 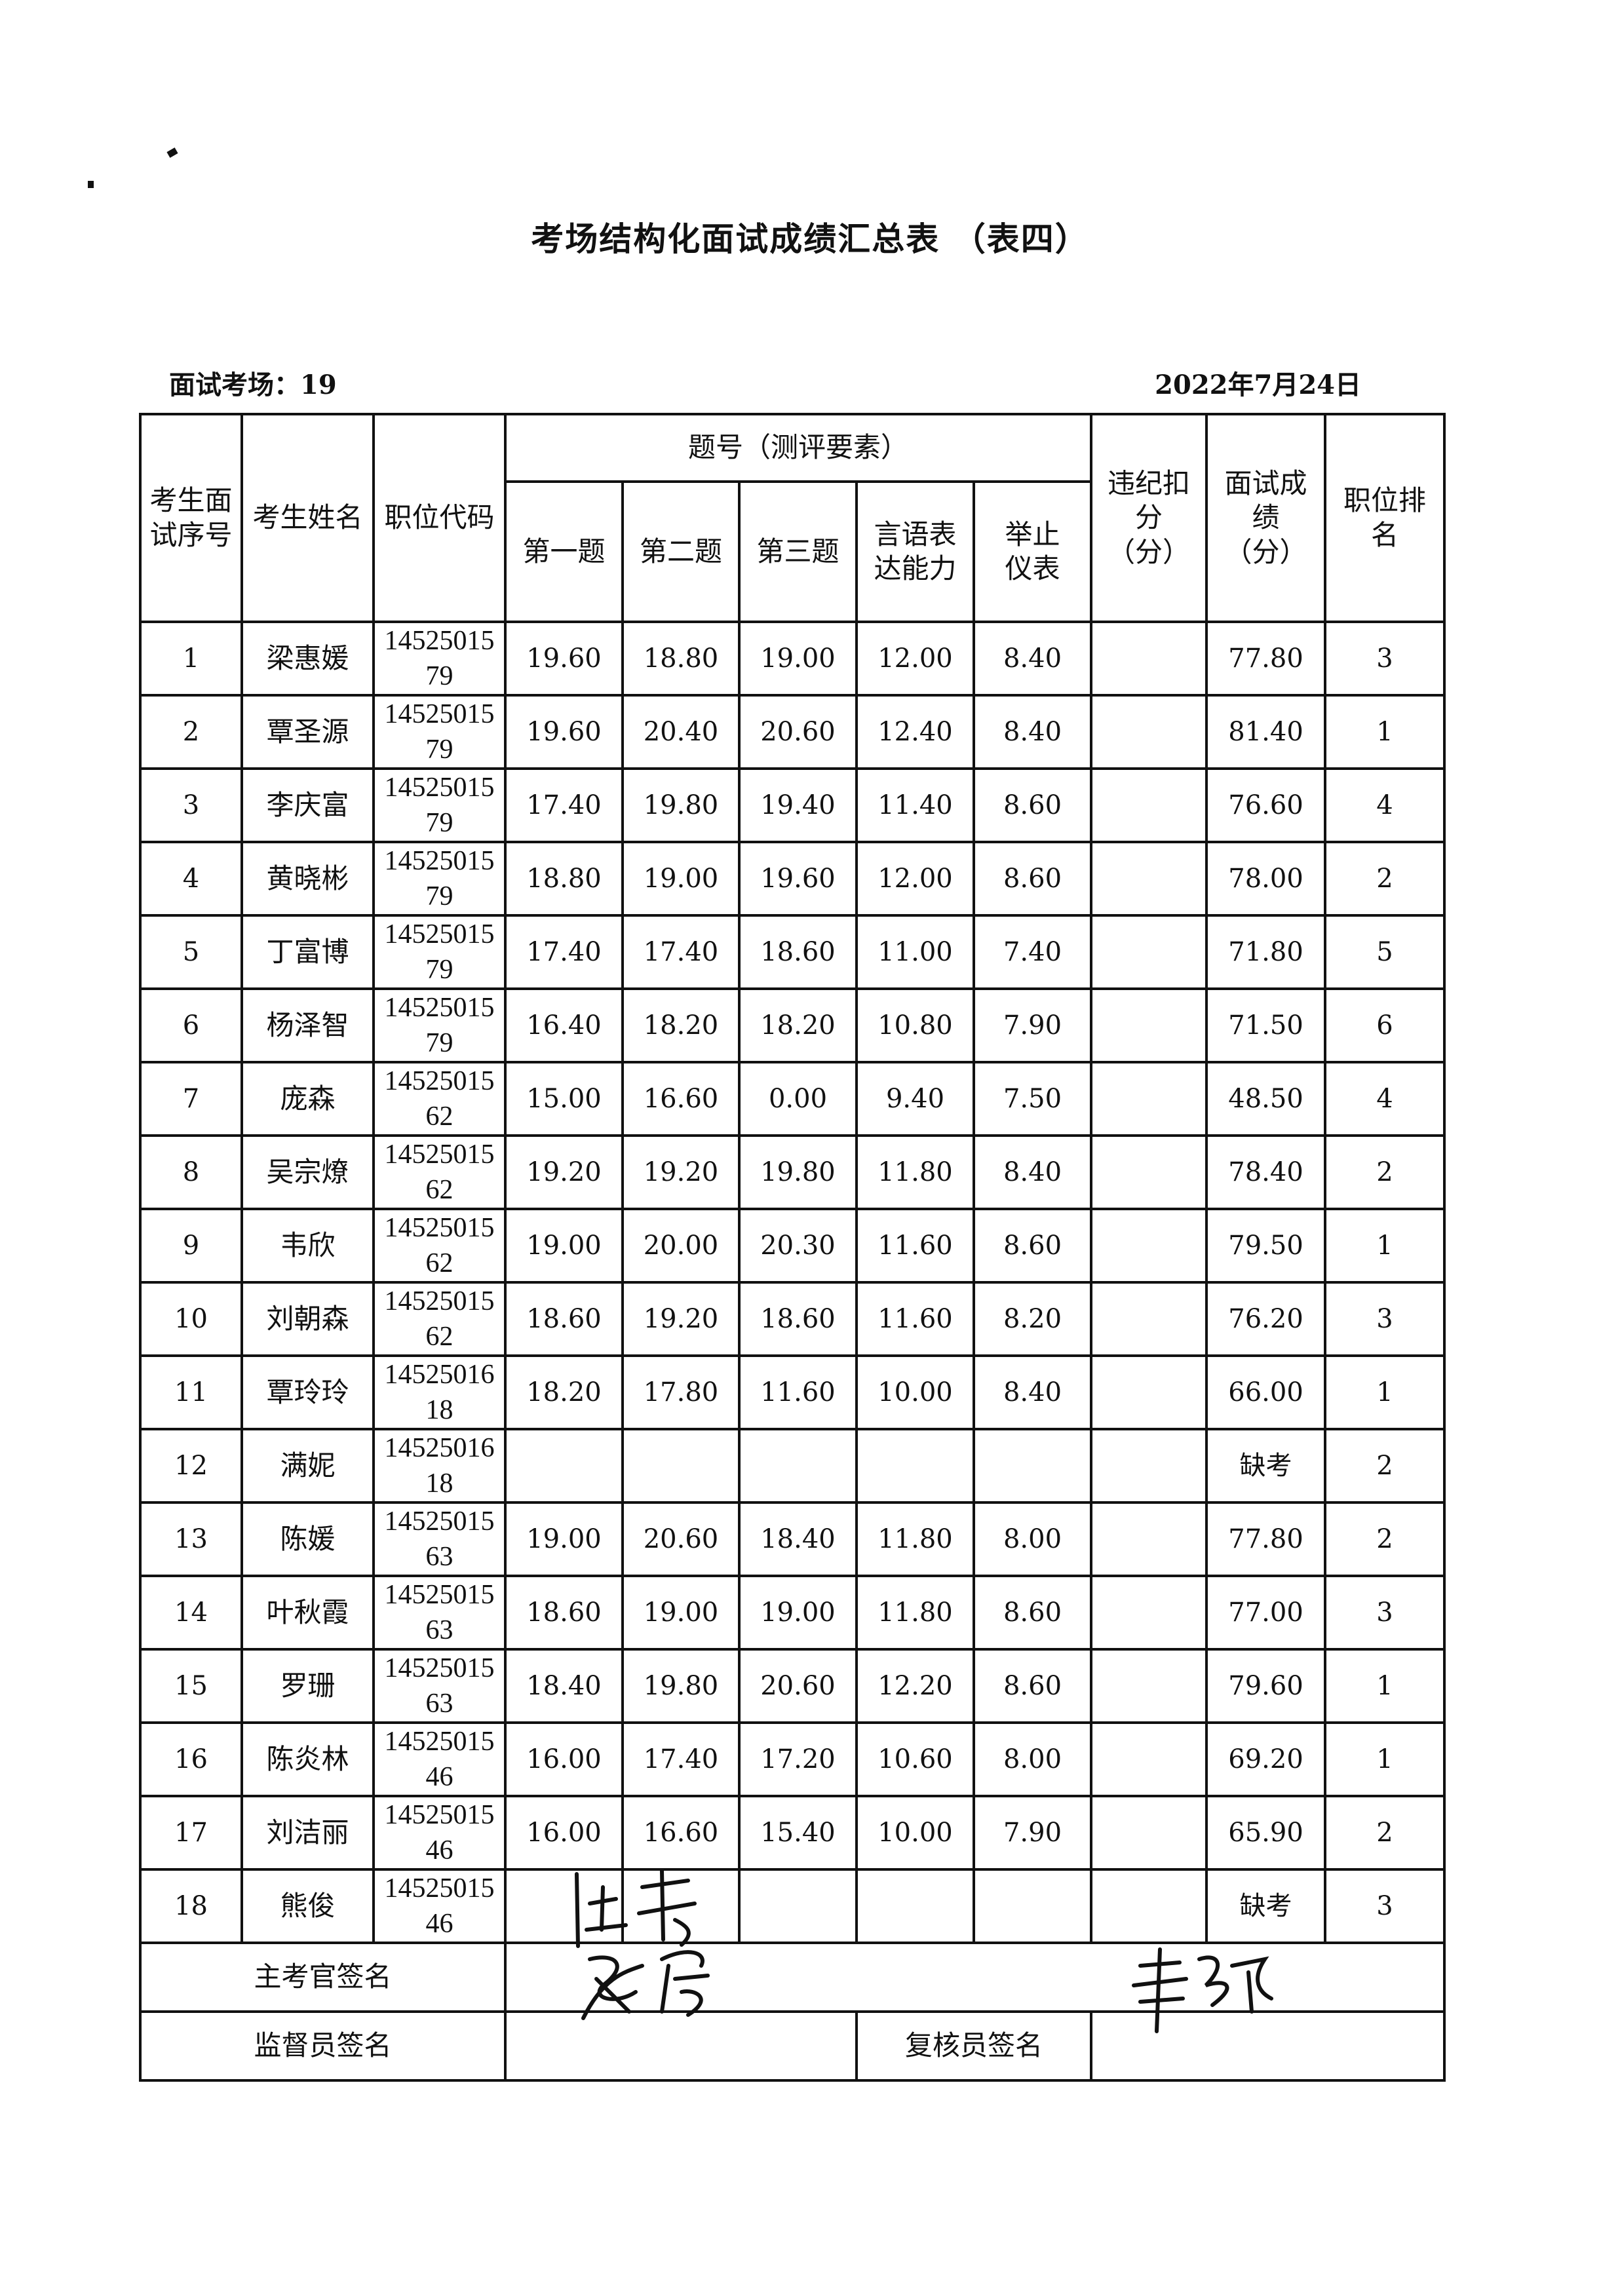 I want to click on cell-q3: 17.20, so click(x=798, y=1759).